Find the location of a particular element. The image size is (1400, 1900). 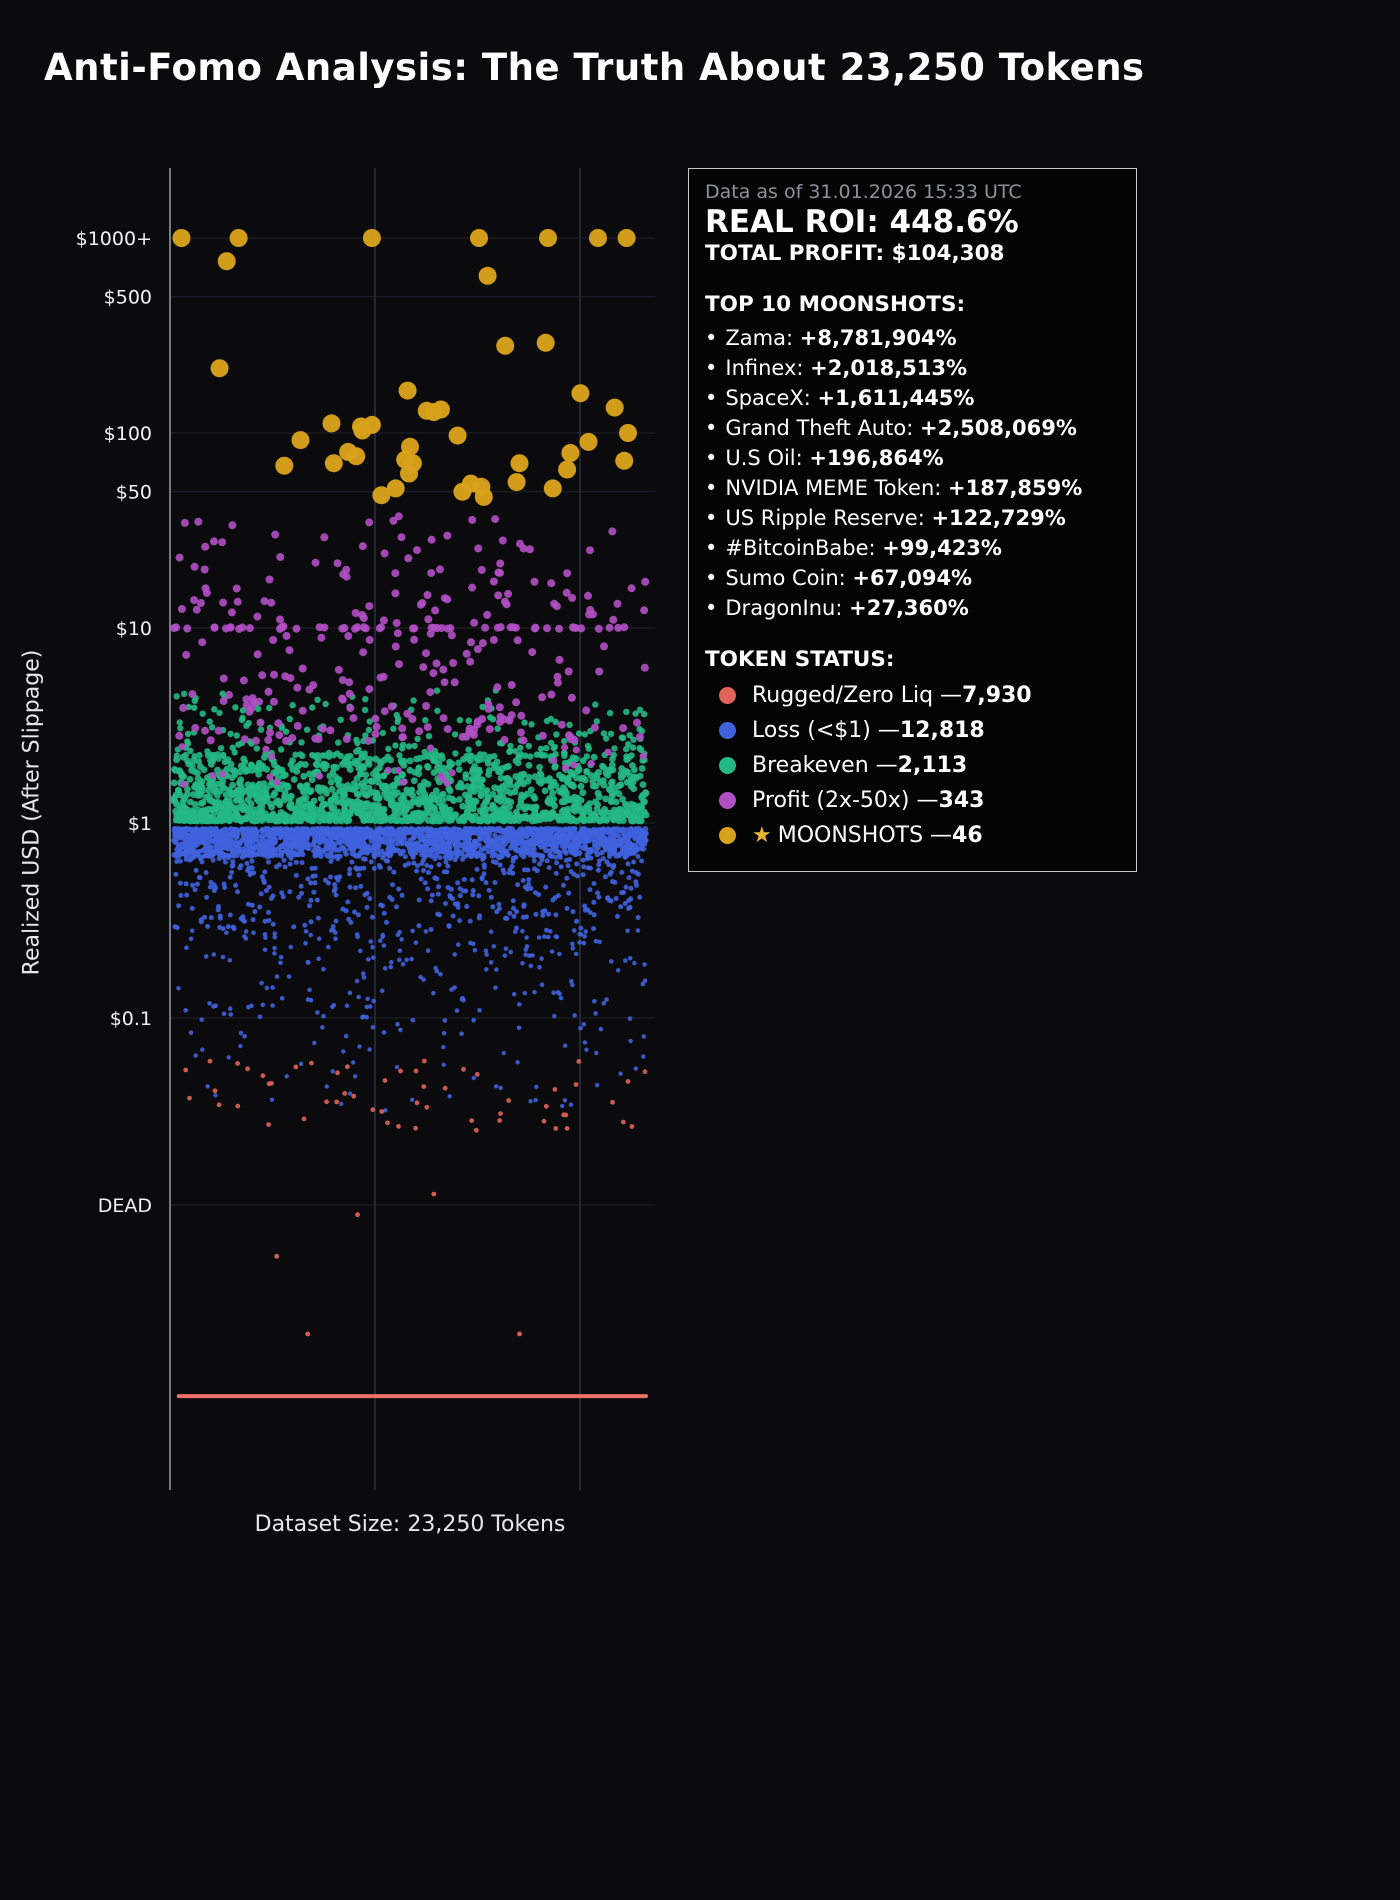

real-roi: REAL ROI: 448.6% is located at coordinates (862, 222).